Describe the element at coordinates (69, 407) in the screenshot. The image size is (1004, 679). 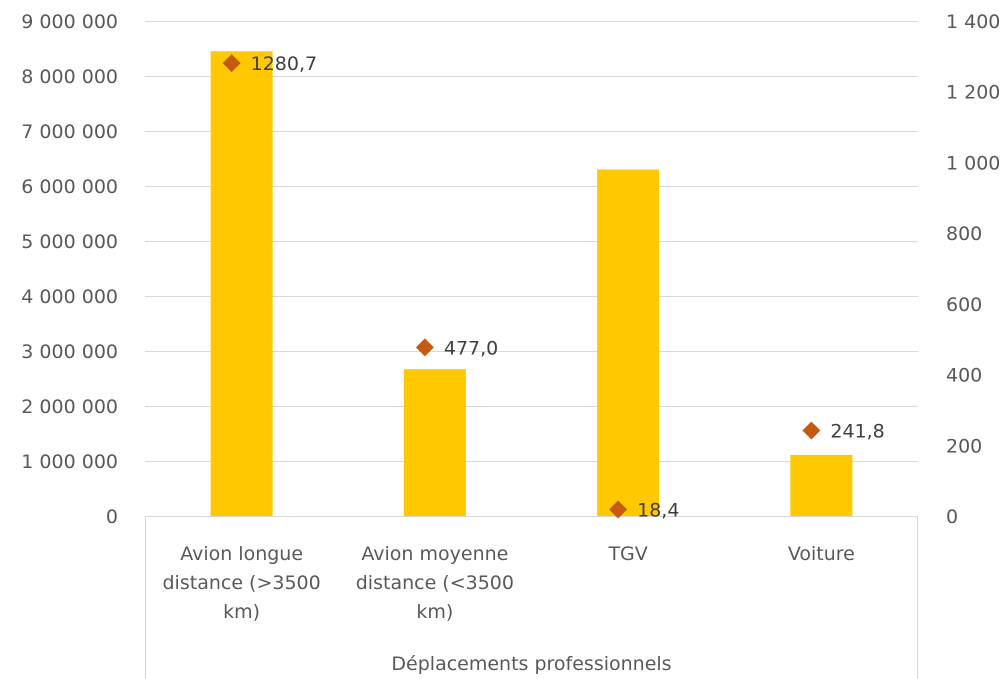
I see `left-tick-label: 2 000 000` at that location.